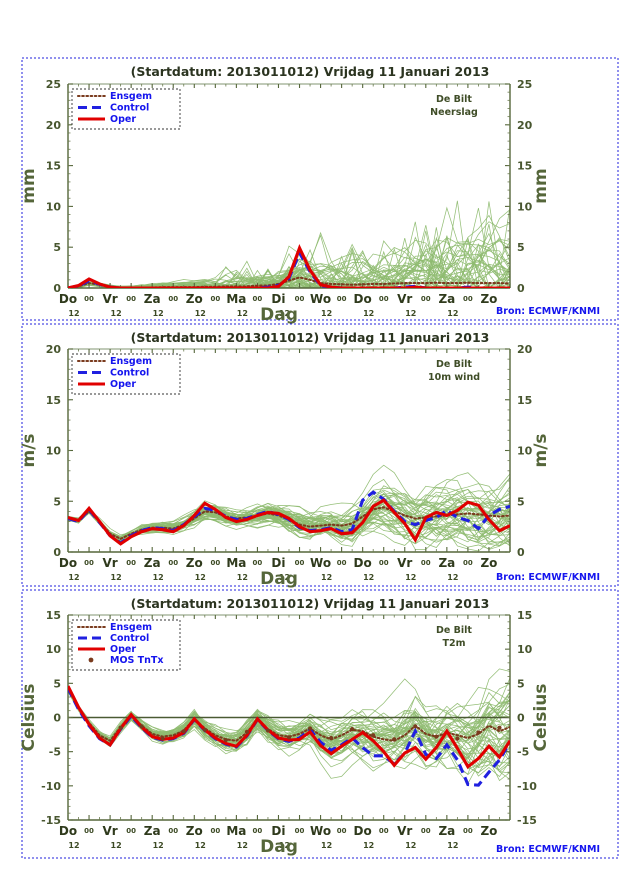 The height and width of the screenshot is (880, 640). Describe the element at coordinates (29, 185) in the screenshot. I see `y-axis-title: mm` at that location.